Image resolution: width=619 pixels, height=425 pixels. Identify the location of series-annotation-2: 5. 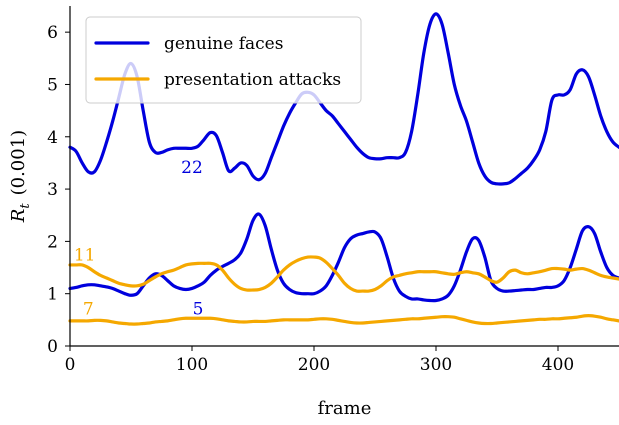
(198, 309).